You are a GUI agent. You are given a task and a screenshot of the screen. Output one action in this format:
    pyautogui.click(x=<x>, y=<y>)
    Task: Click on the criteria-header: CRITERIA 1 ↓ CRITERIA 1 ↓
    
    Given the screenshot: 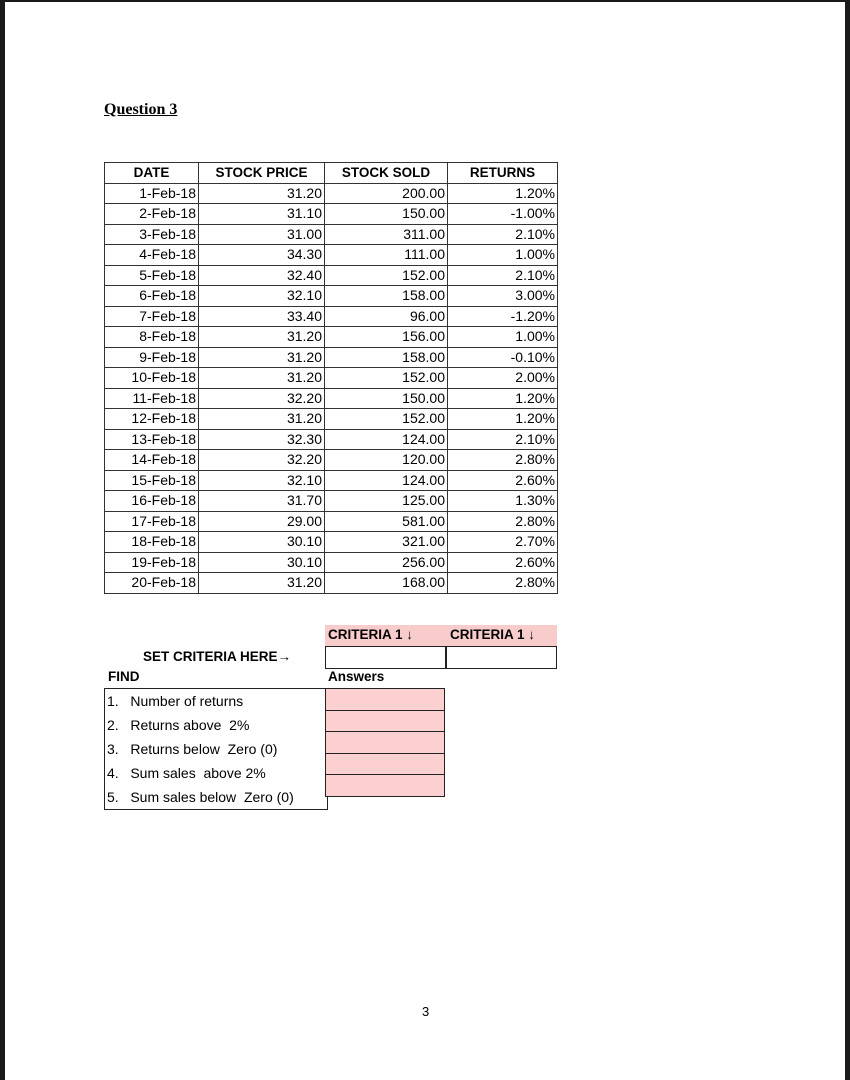 What is the action you would take?
    pyautogui.click(x=441, y=635)
    